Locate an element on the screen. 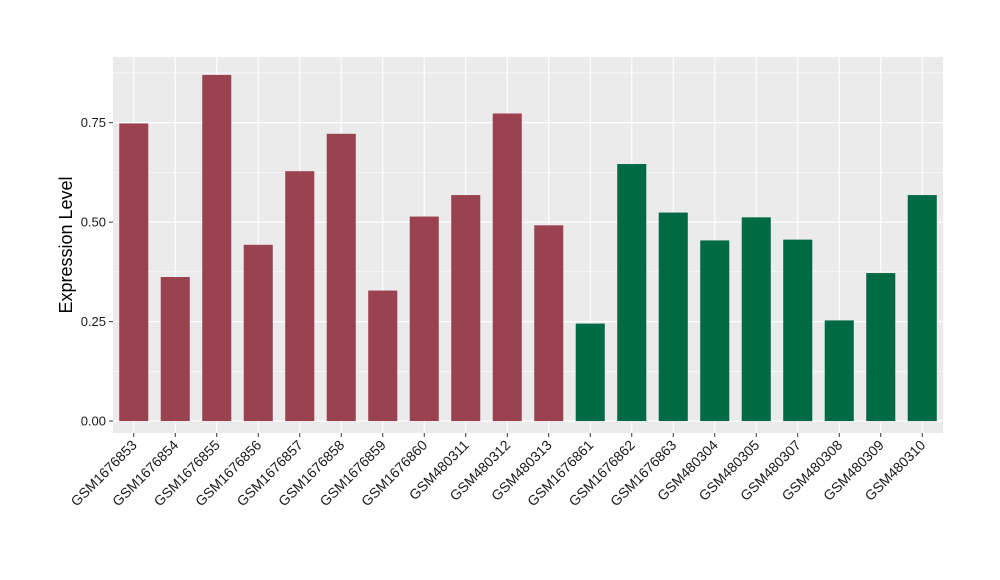 This screenshot has width=1000, height=580. bar-gsm1676860 is located at coordinates (424, 319).